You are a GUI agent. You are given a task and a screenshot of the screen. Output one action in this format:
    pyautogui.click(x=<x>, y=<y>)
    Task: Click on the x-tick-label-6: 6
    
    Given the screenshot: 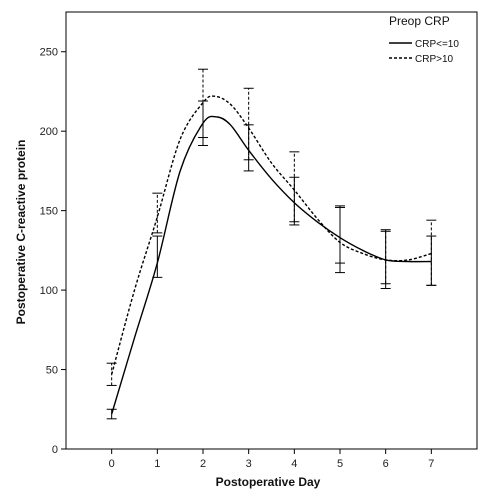 What is the action you would take?
    pyautogui.click(x=386, y=464)
    